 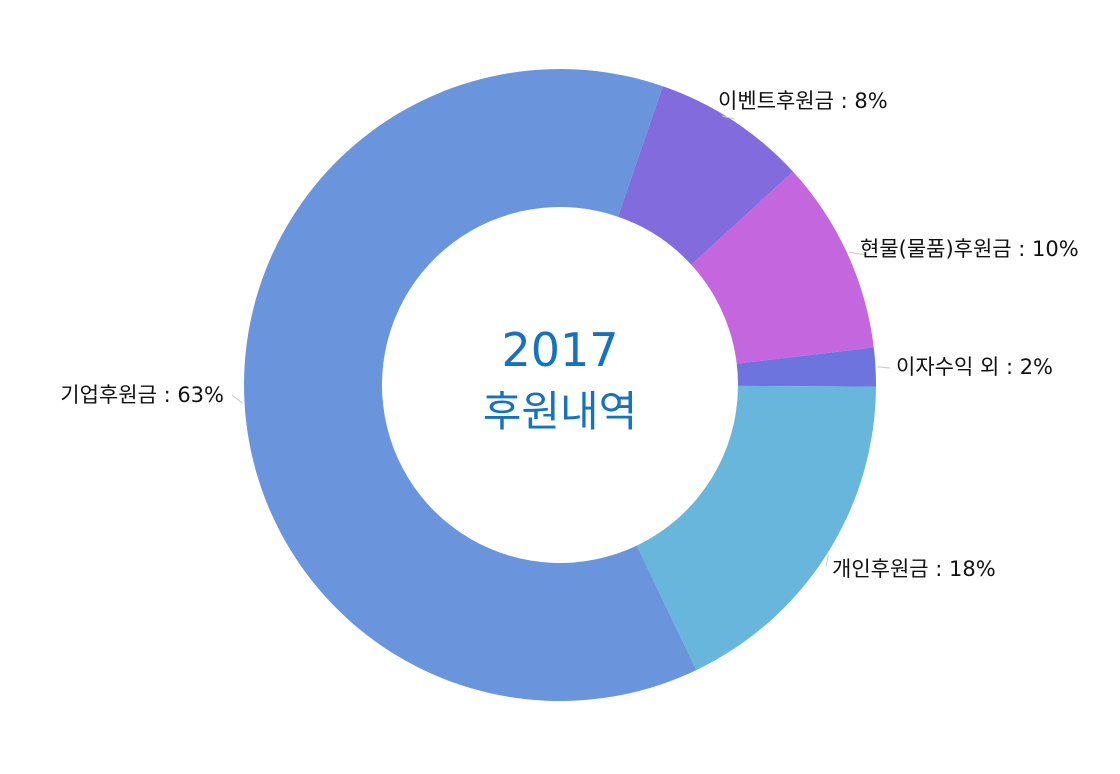 What do you see at coordinates (705, 175) in the screenshot?
I see `slice-1-arc` at bounding box center [705, 175].